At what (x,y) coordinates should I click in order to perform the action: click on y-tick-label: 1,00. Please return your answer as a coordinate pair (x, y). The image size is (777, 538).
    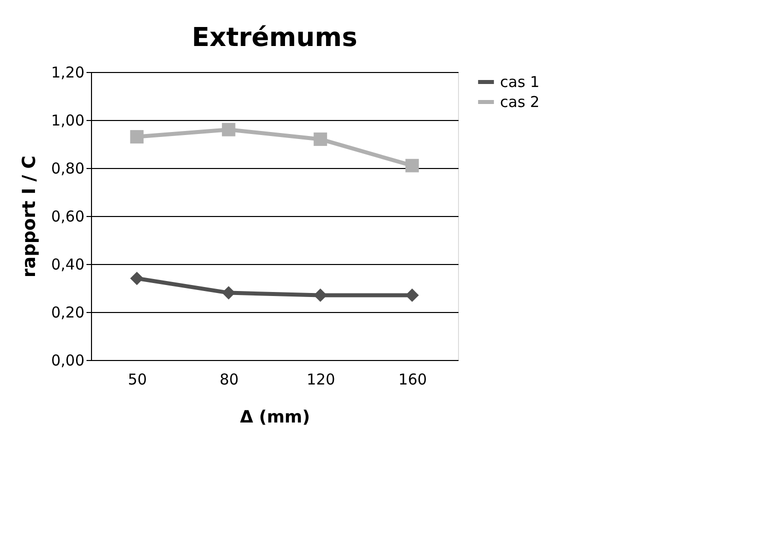
    Looking at the image, I should click on (67, 121).